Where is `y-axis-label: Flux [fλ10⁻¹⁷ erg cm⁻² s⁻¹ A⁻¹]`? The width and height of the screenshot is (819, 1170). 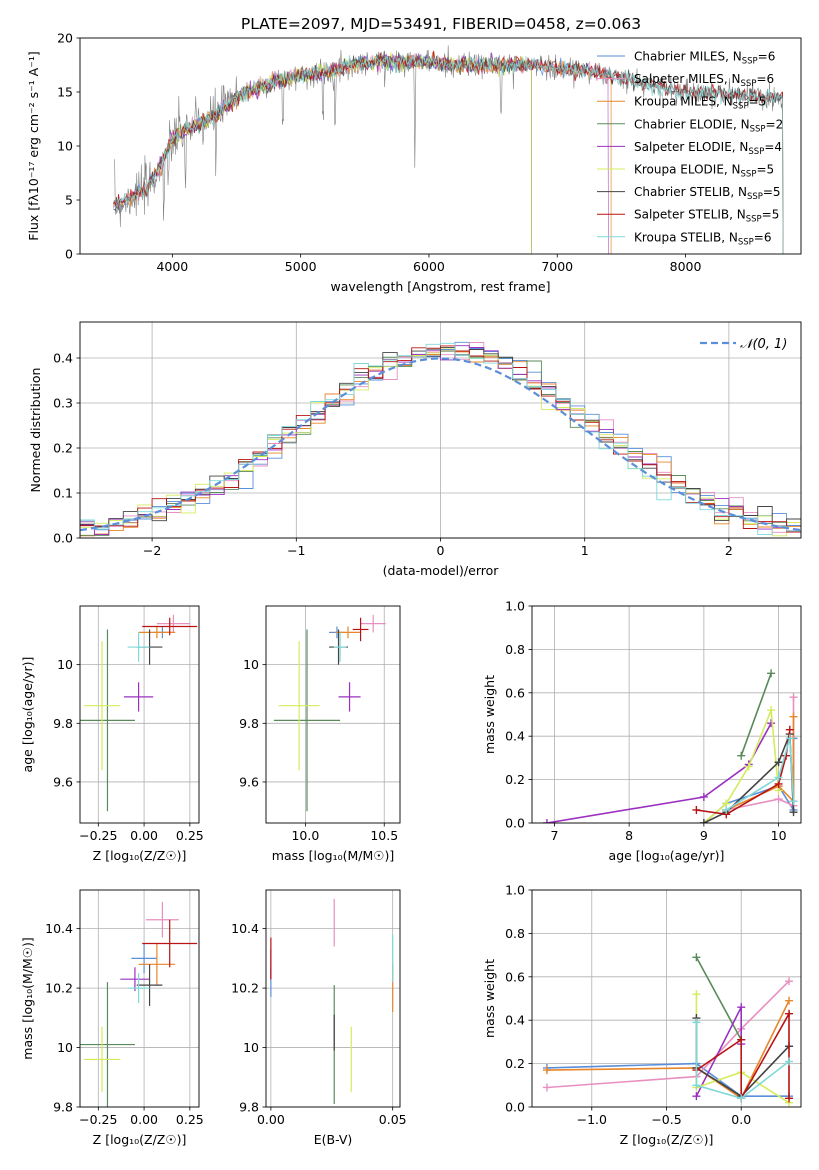 y-axis-label: Flux [fλ10⁻¹⁷ erg cm⁻² s⁻¹ A⁻¹] is located at coordinates (33, 145).